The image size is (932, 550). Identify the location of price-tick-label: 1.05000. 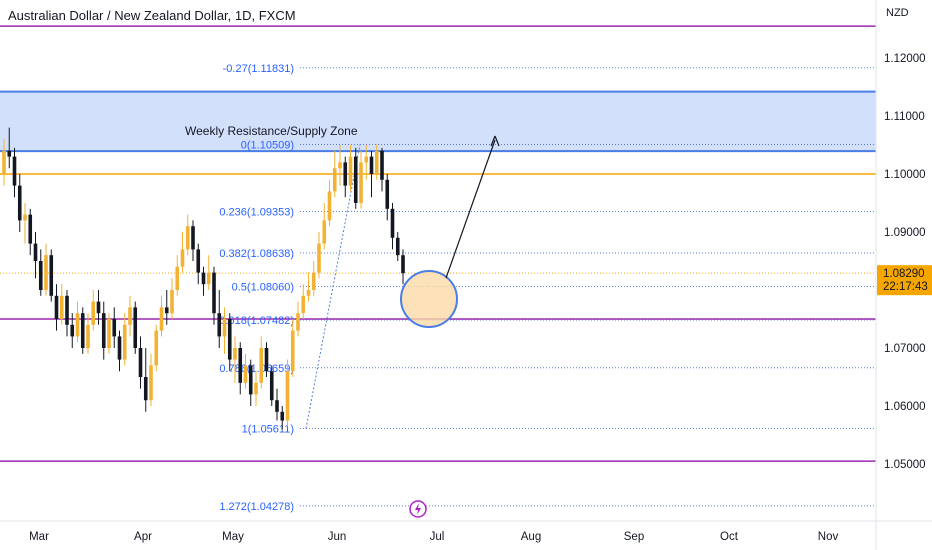
(905, 465).